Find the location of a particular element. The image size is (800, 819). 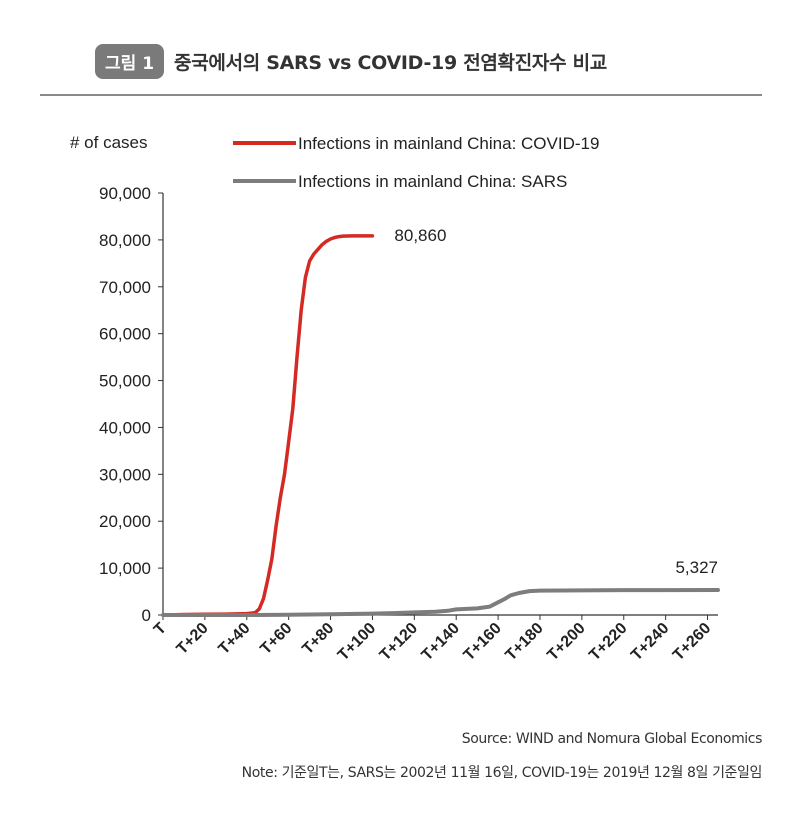

source-note: Source: WIND and Nomura Global Economics is located at coordinates (612, 739).